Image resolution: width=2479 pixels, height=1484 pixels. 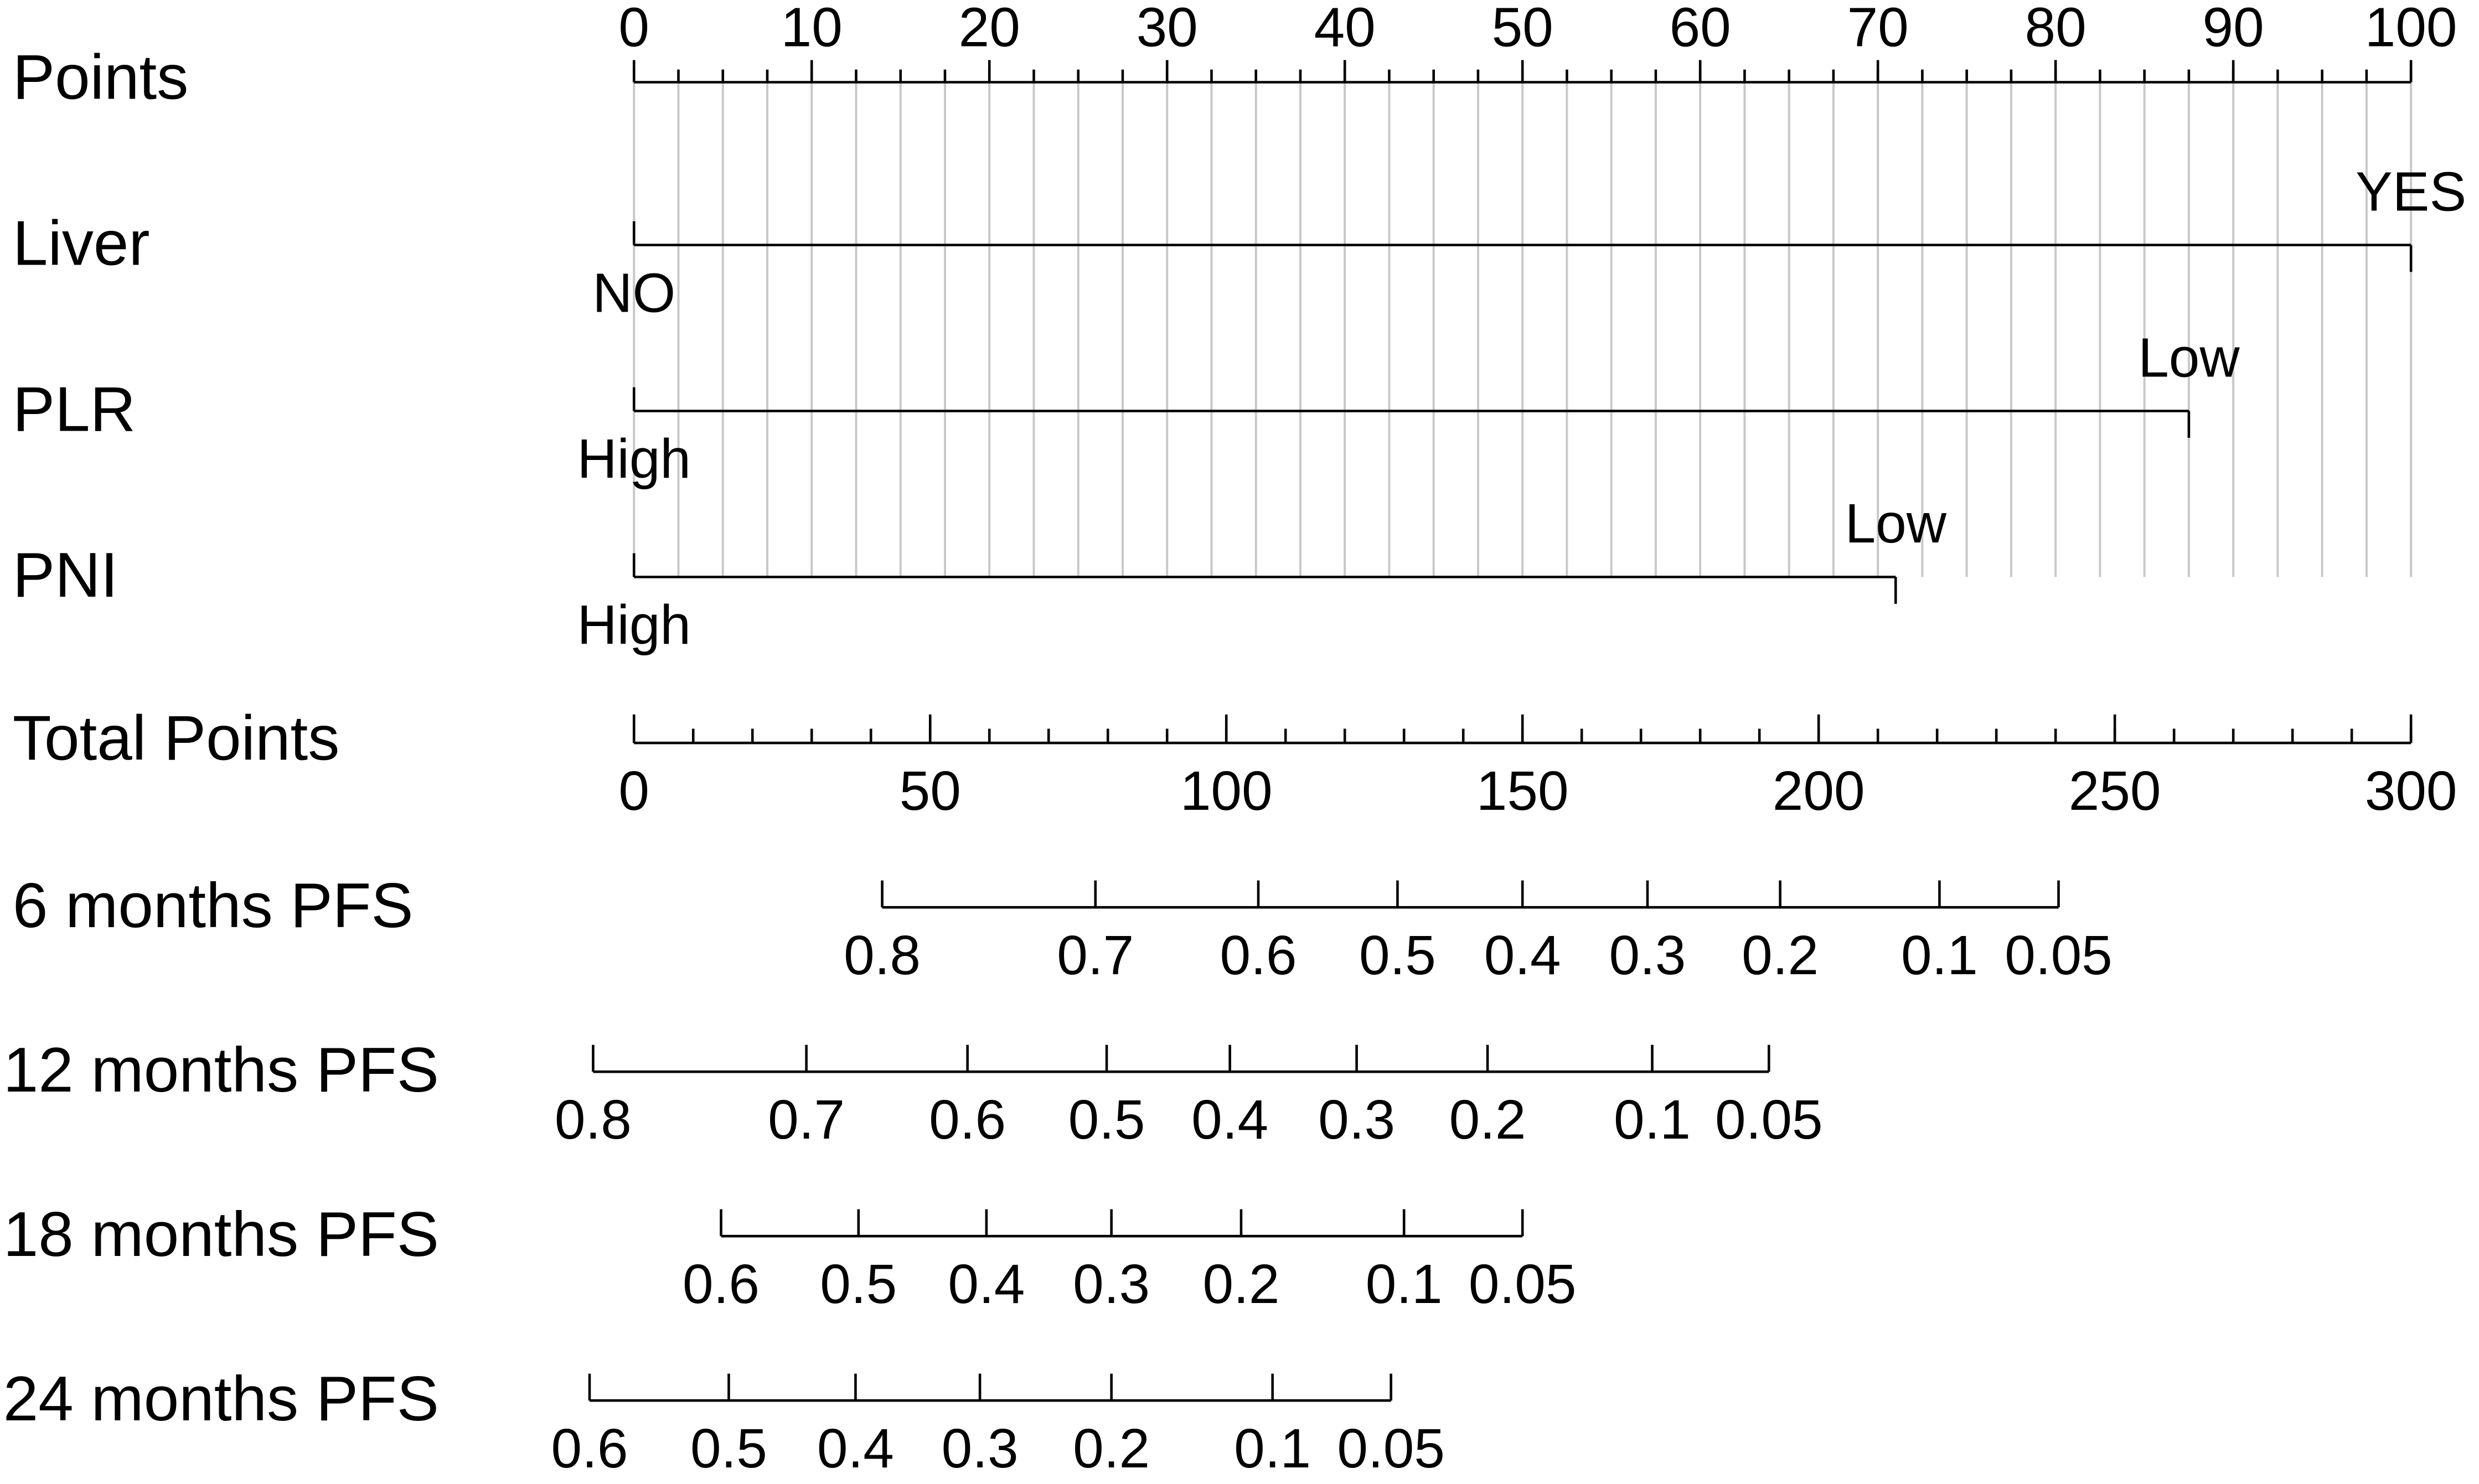 What do you see at coordinates (65, 575) in the screenshot?
I see `row-label: PNI` at bounding box center [65, 575].